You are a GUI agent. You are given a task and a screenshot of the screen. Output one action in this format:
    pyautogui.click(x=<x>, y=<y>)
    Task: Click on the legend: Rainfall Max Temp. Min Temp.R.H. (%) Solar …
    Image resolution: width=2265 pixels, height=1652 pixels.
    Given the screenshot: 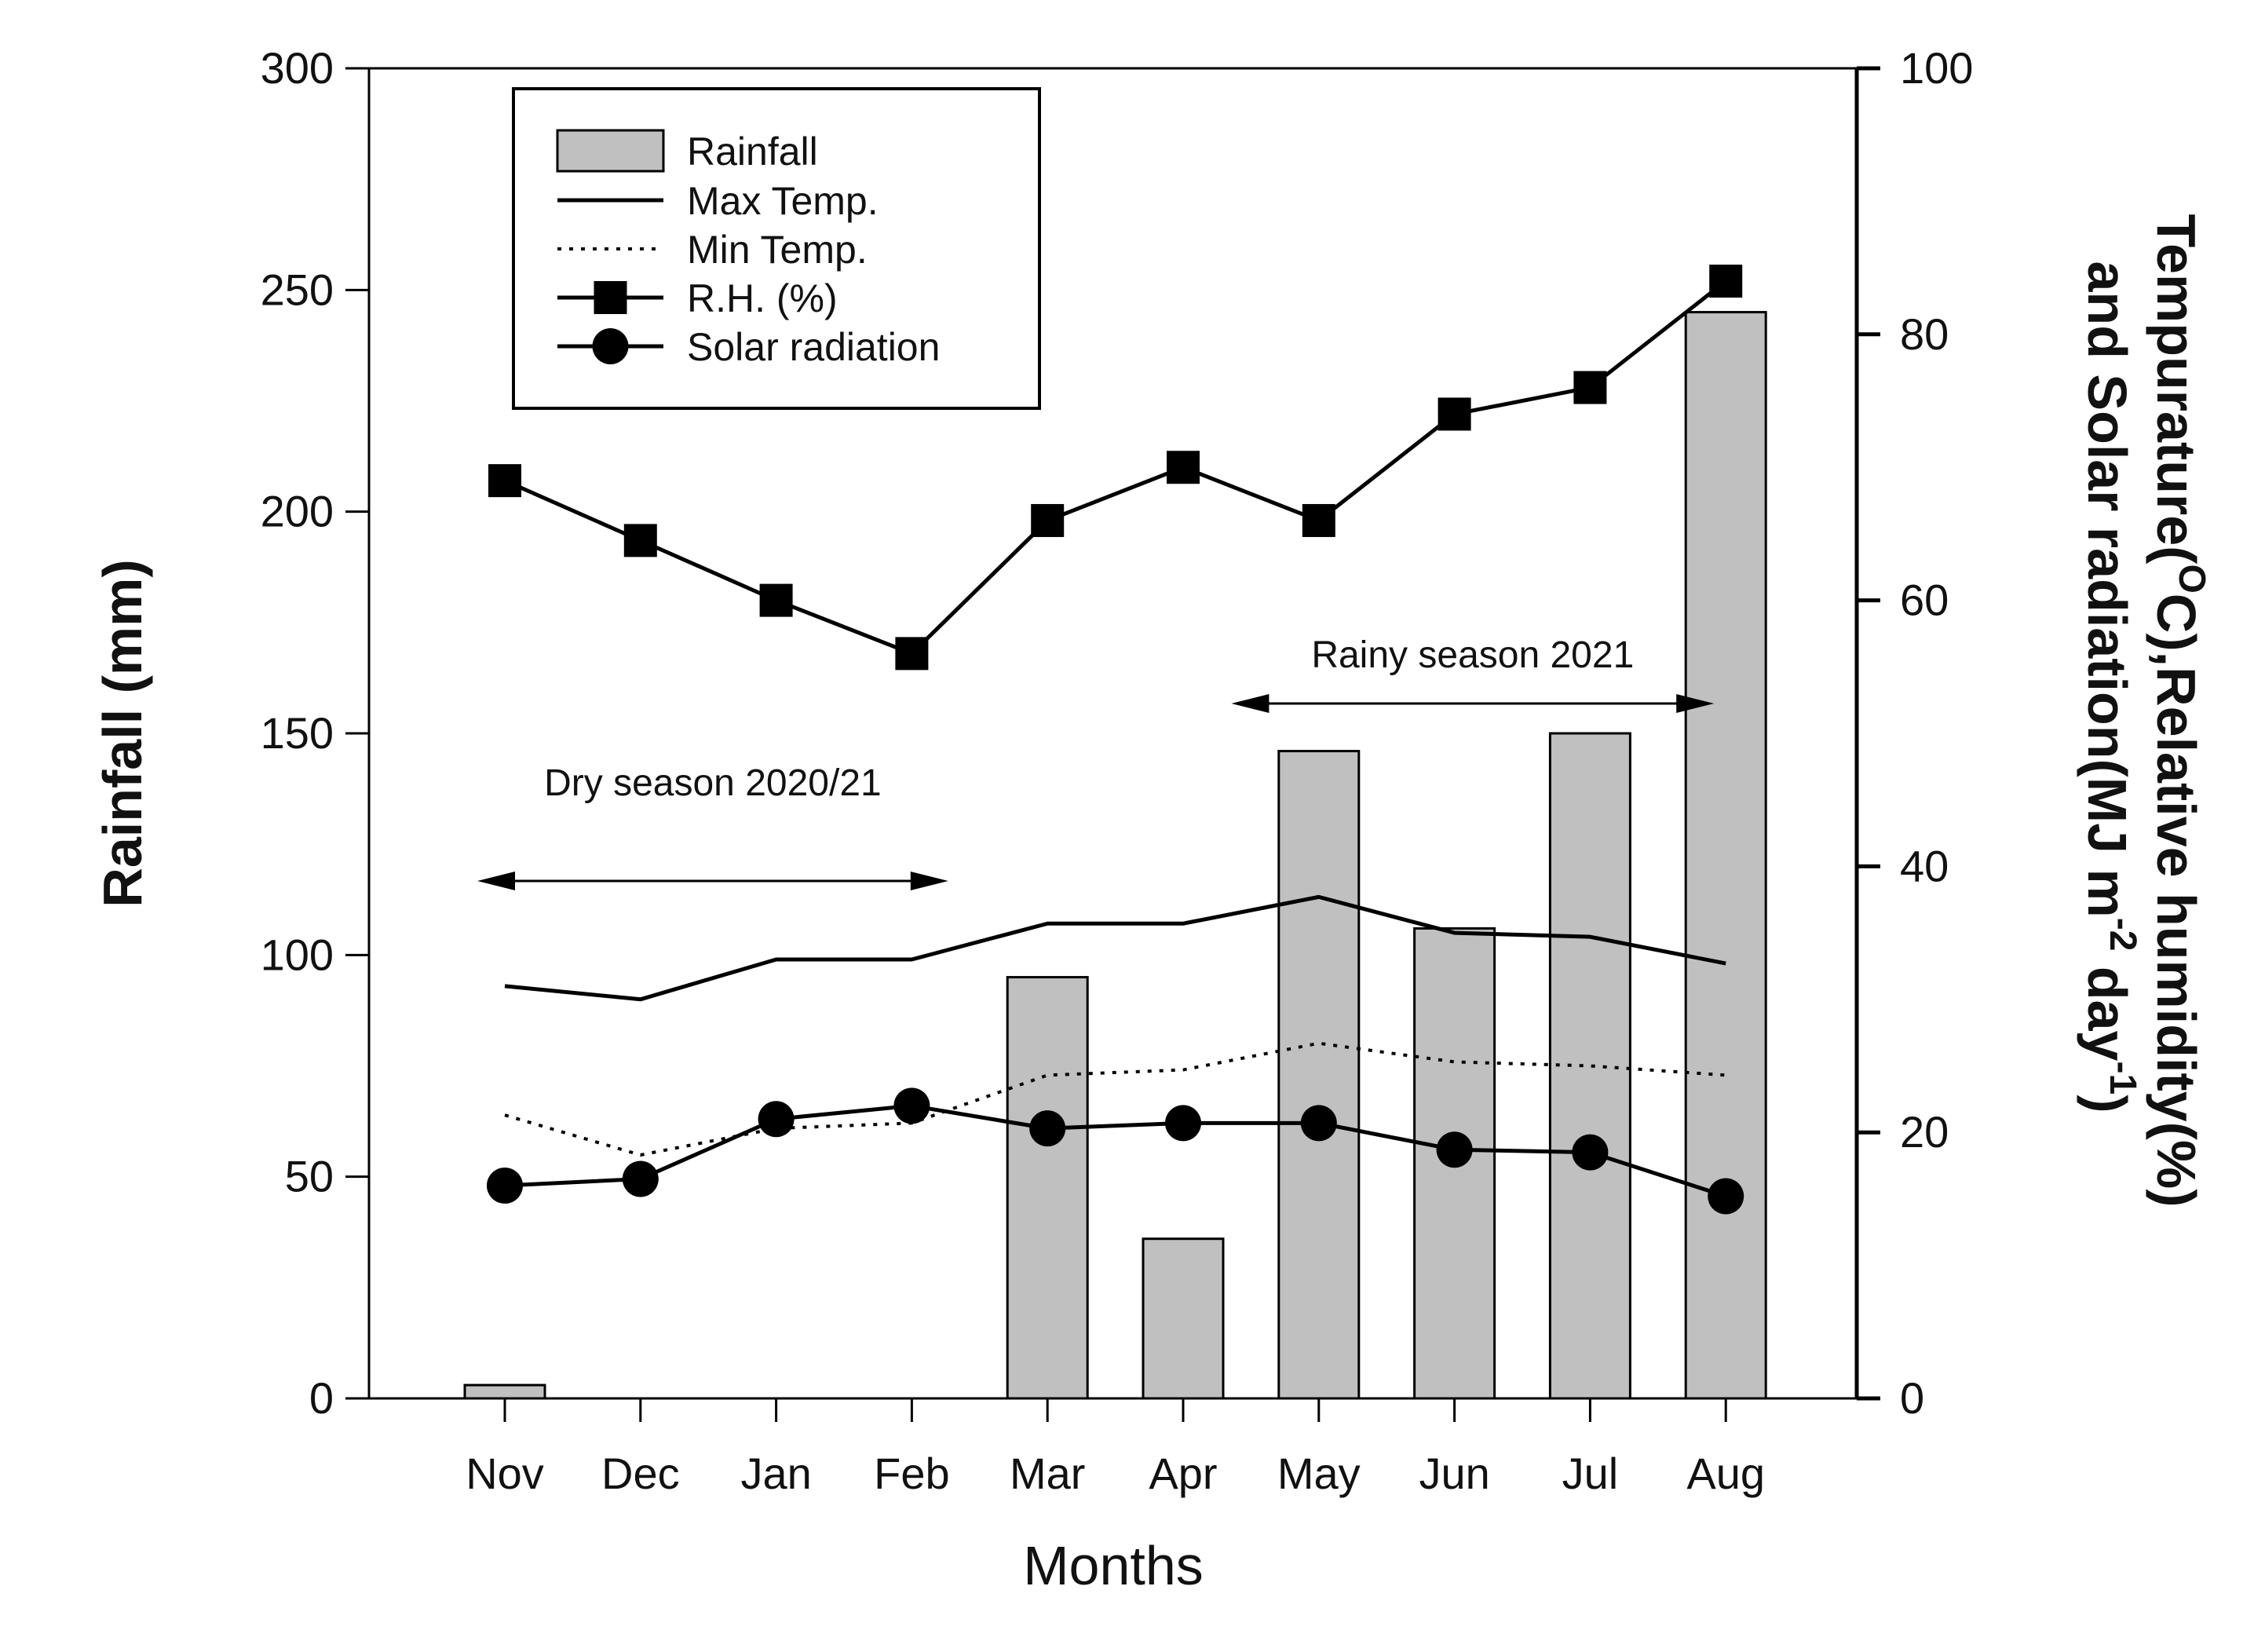 What is the action you would take?
    pyautogui.click(x=776, y=248)
    